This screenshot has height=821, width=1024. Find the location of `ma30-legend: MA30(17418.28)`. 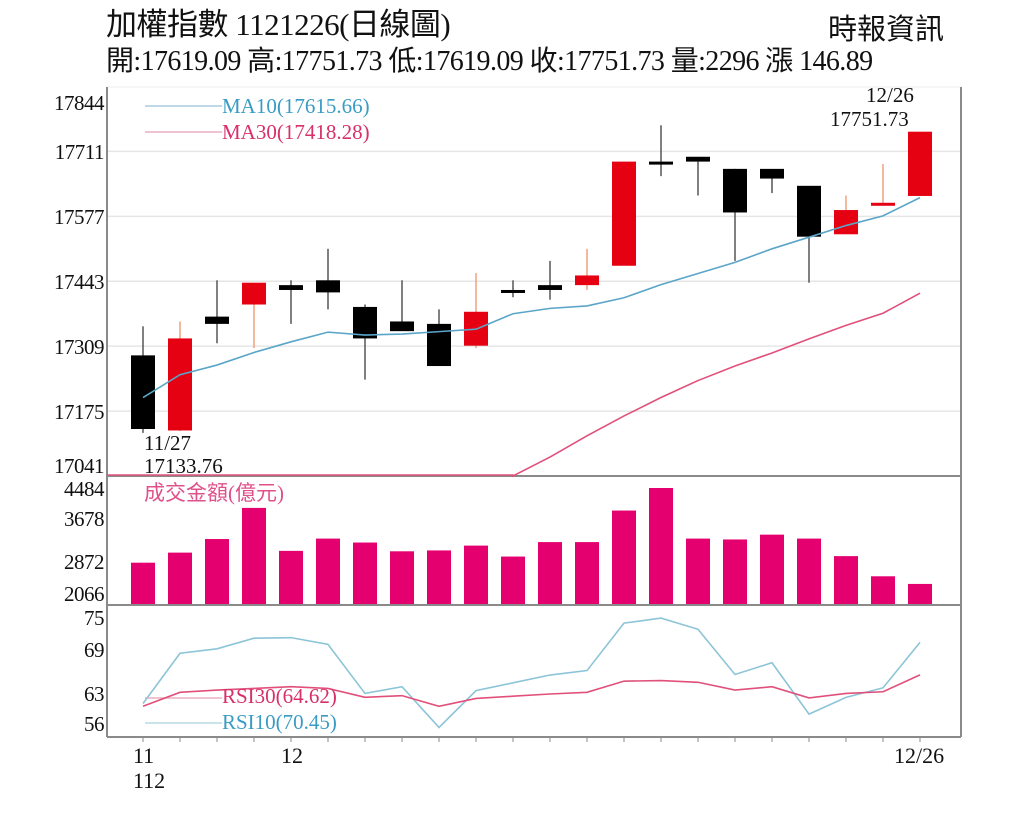

ma30-legend: MA30(17418.28) is located at coordinates (296, 132).